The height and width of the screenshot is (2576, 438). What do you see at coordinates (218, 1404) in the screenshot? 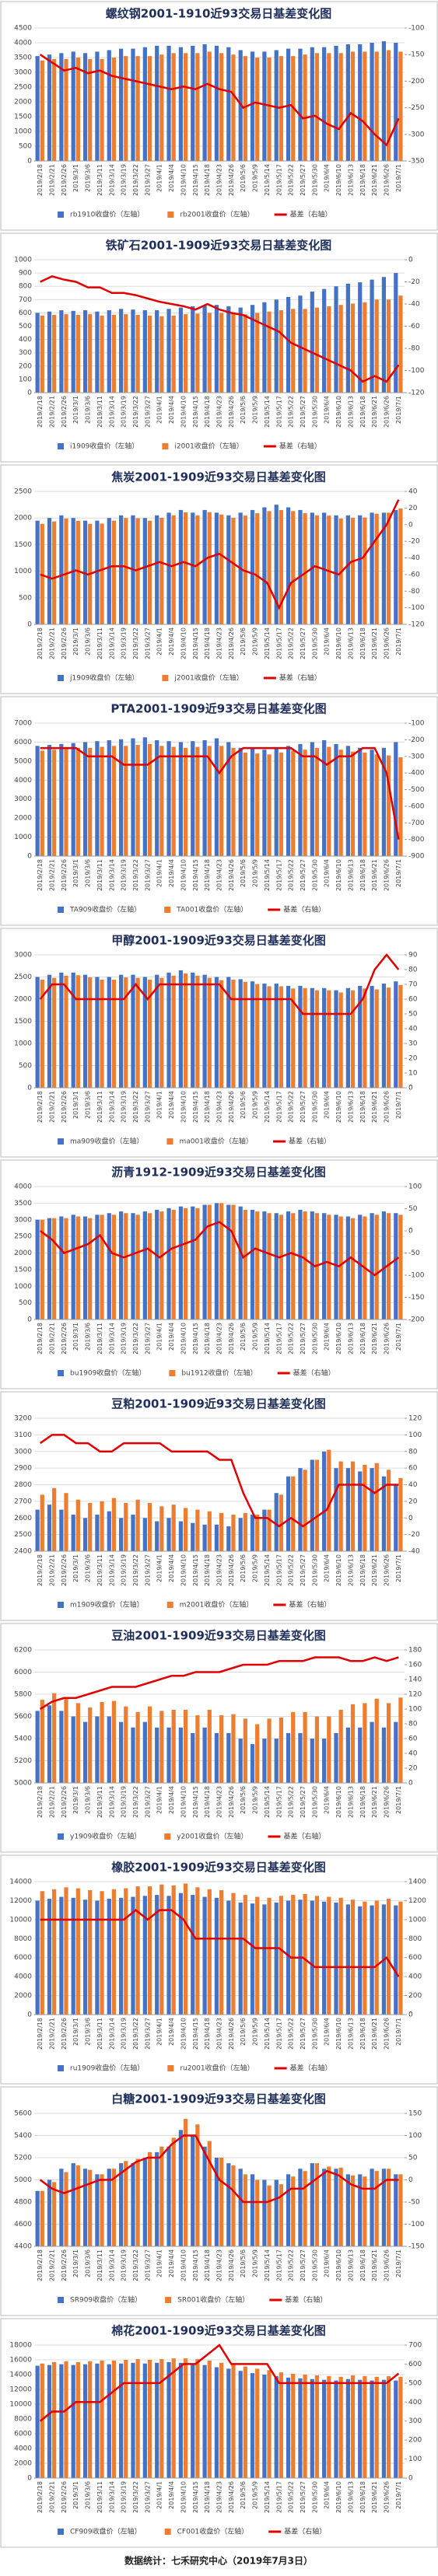
I see `chart-title: 豆粕2001-1909近93交易日基差变化图` at bounding box center [218, 1404].